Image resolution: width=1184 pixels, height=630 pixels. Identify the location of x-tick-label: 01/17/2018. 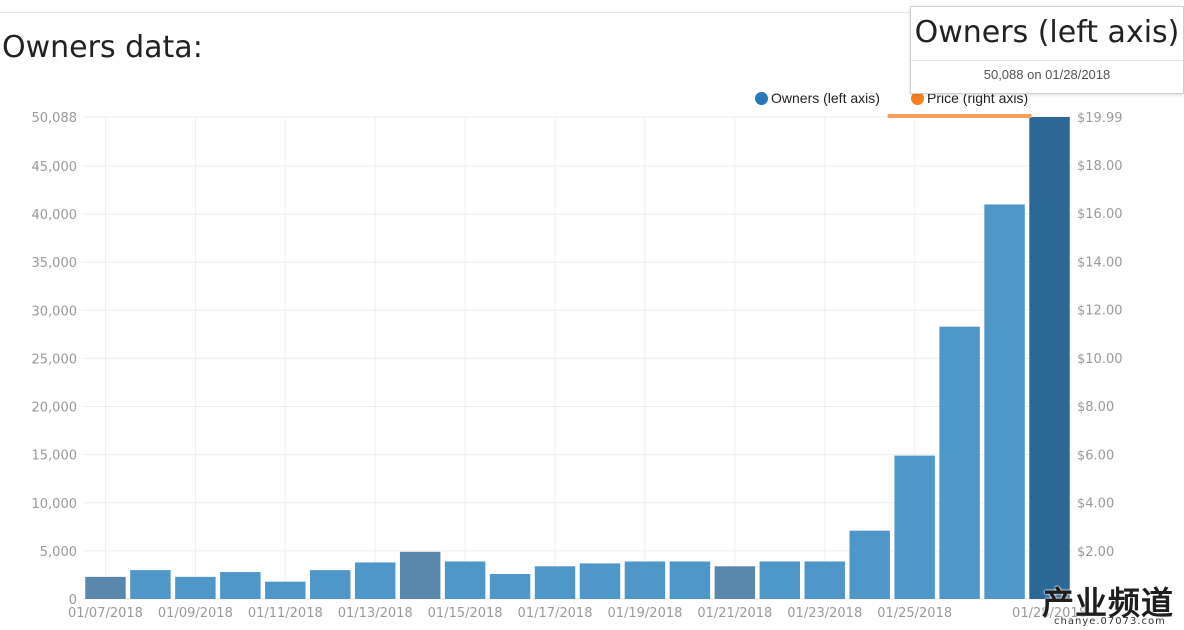
(555, 613).